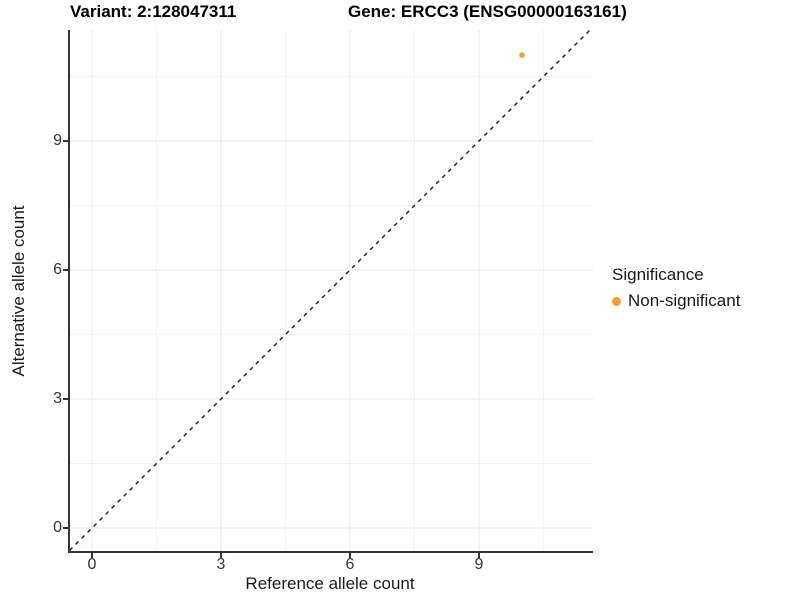  What do you see at coordinates (57, 398) in the screenshot?
I see `y-tick-label: 3` at bounding box center [57, 398].